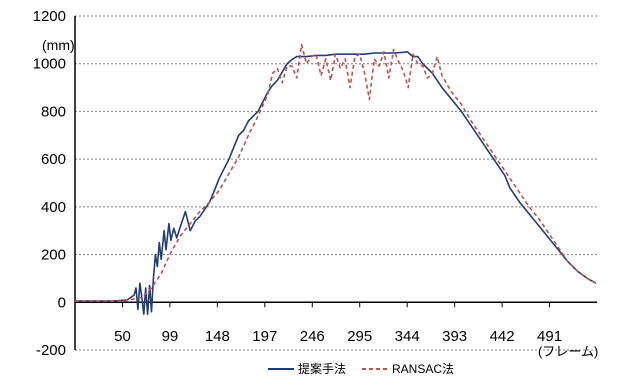 The image size is (623, 388). Describe the element at coordinates (49, 16) in the screenshot. I see `y-tick-label: 1200` at that location.